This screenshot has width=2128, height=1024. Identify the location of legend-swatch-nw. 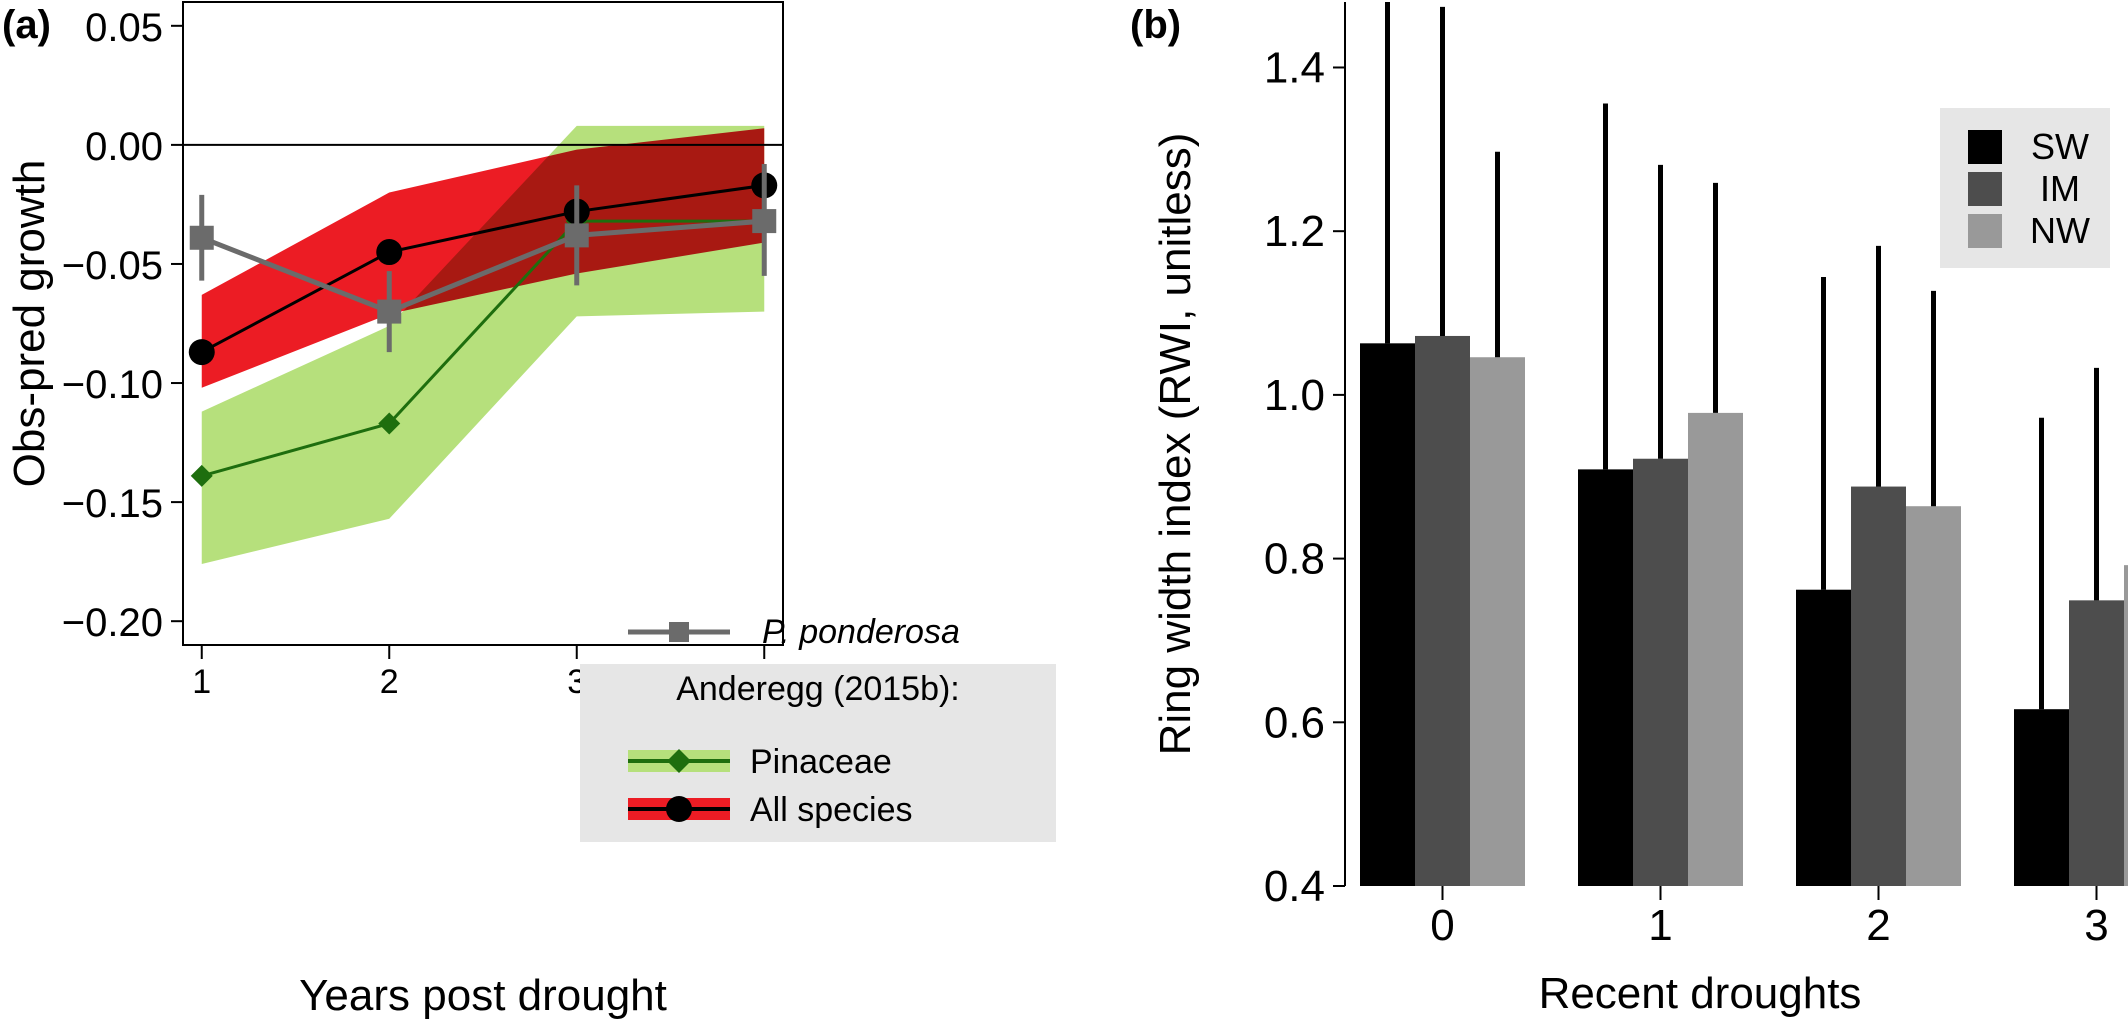
(1985, 231).